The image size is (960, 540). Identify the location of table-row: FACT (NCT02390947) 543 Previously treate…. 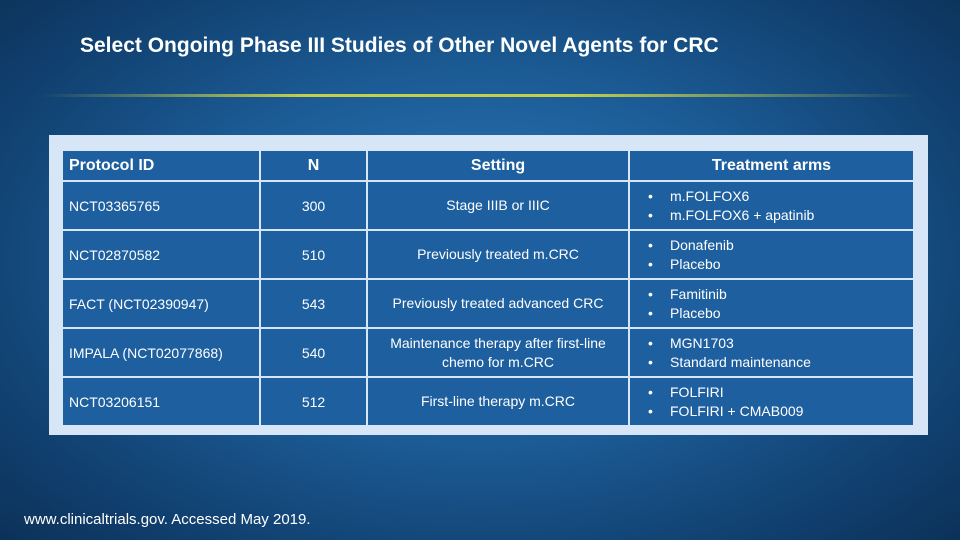
(488, 303).